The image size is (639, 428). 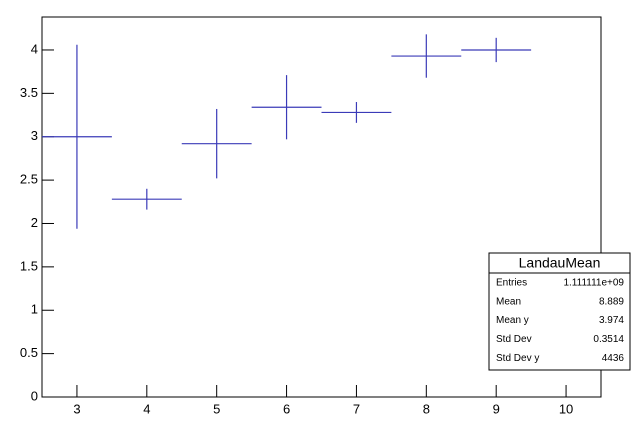 I want to click on y-tick-label: 0, so click(x=34, y=395).